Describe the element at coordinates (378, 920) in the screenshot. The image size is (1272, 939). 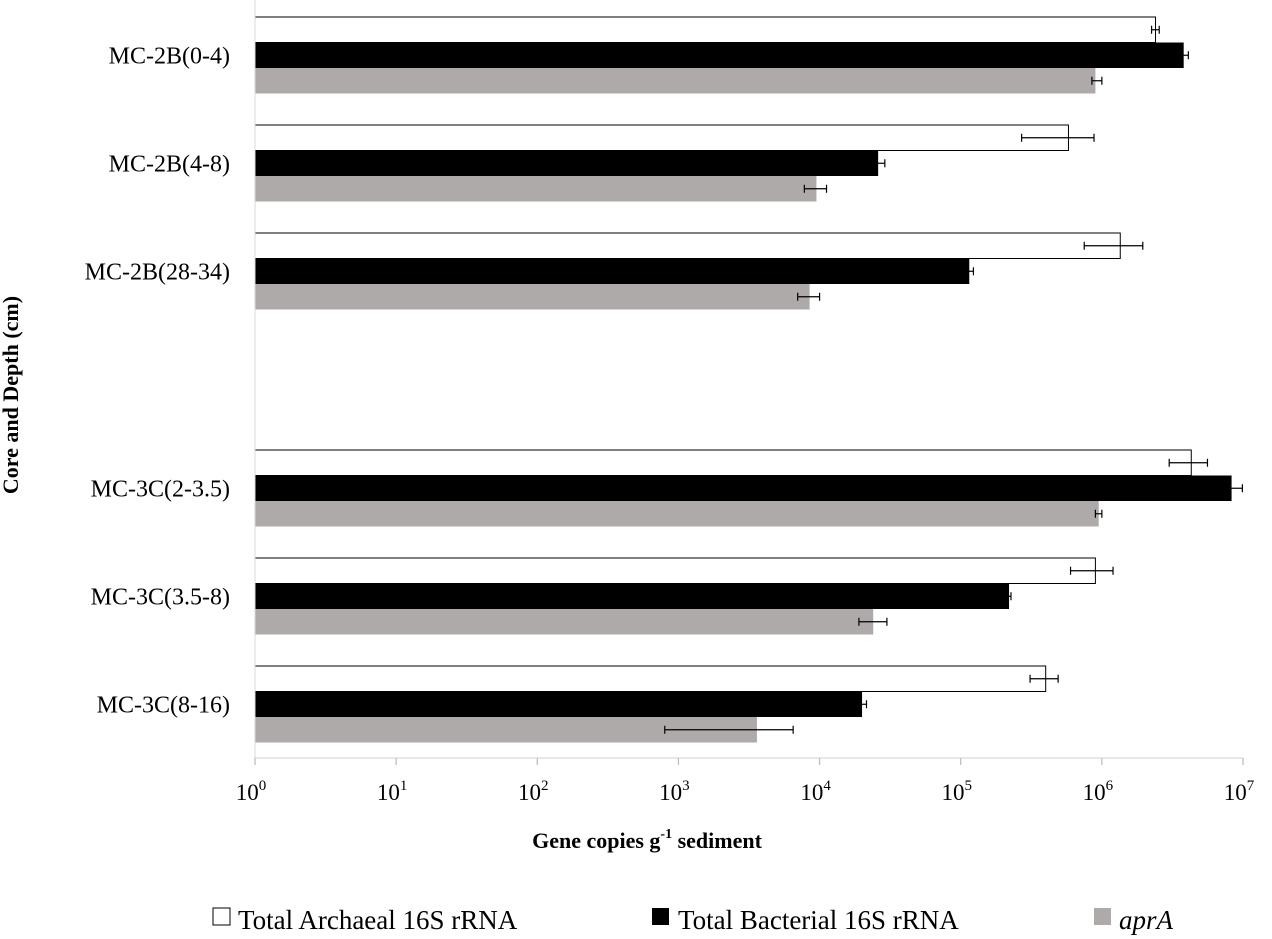
I see `legend-label-archaeal: Total Archaeal 16S rRNA` at that location.